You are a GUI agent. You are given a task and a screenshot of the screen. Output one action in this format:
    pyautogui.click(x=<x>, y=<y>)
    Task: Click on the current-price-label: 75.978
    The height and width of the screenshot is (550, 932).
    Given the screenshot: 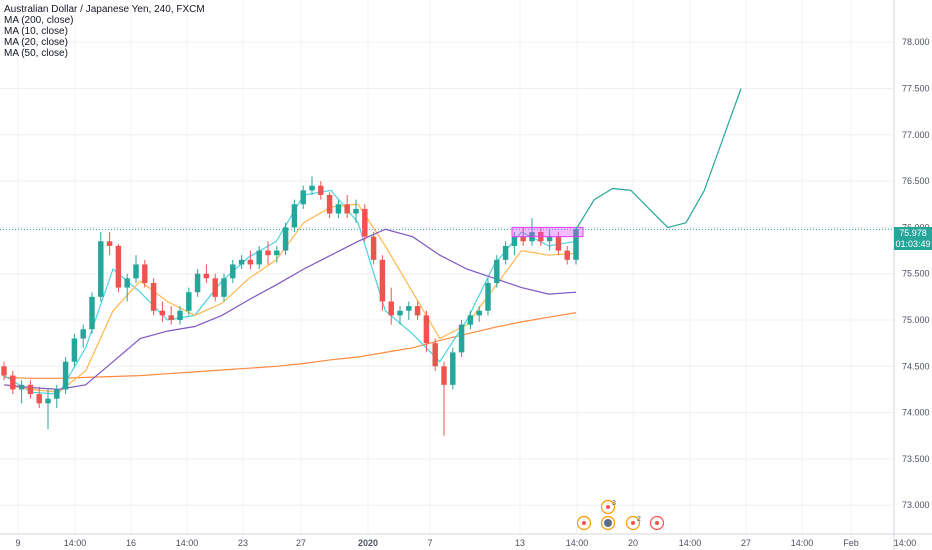 What is the action you would take?
    pyautogui.click(x=913, y=233)
    